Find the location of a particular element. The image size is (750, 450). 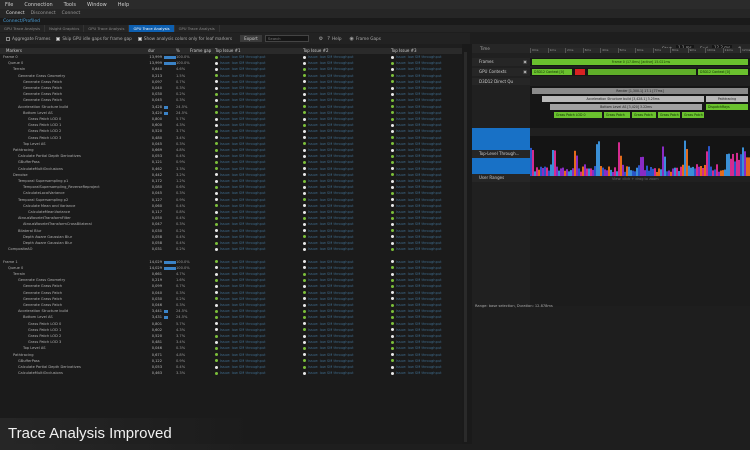

grass-bar-0: Grass Patch LOD 0 is located at coordinates (578, 115).